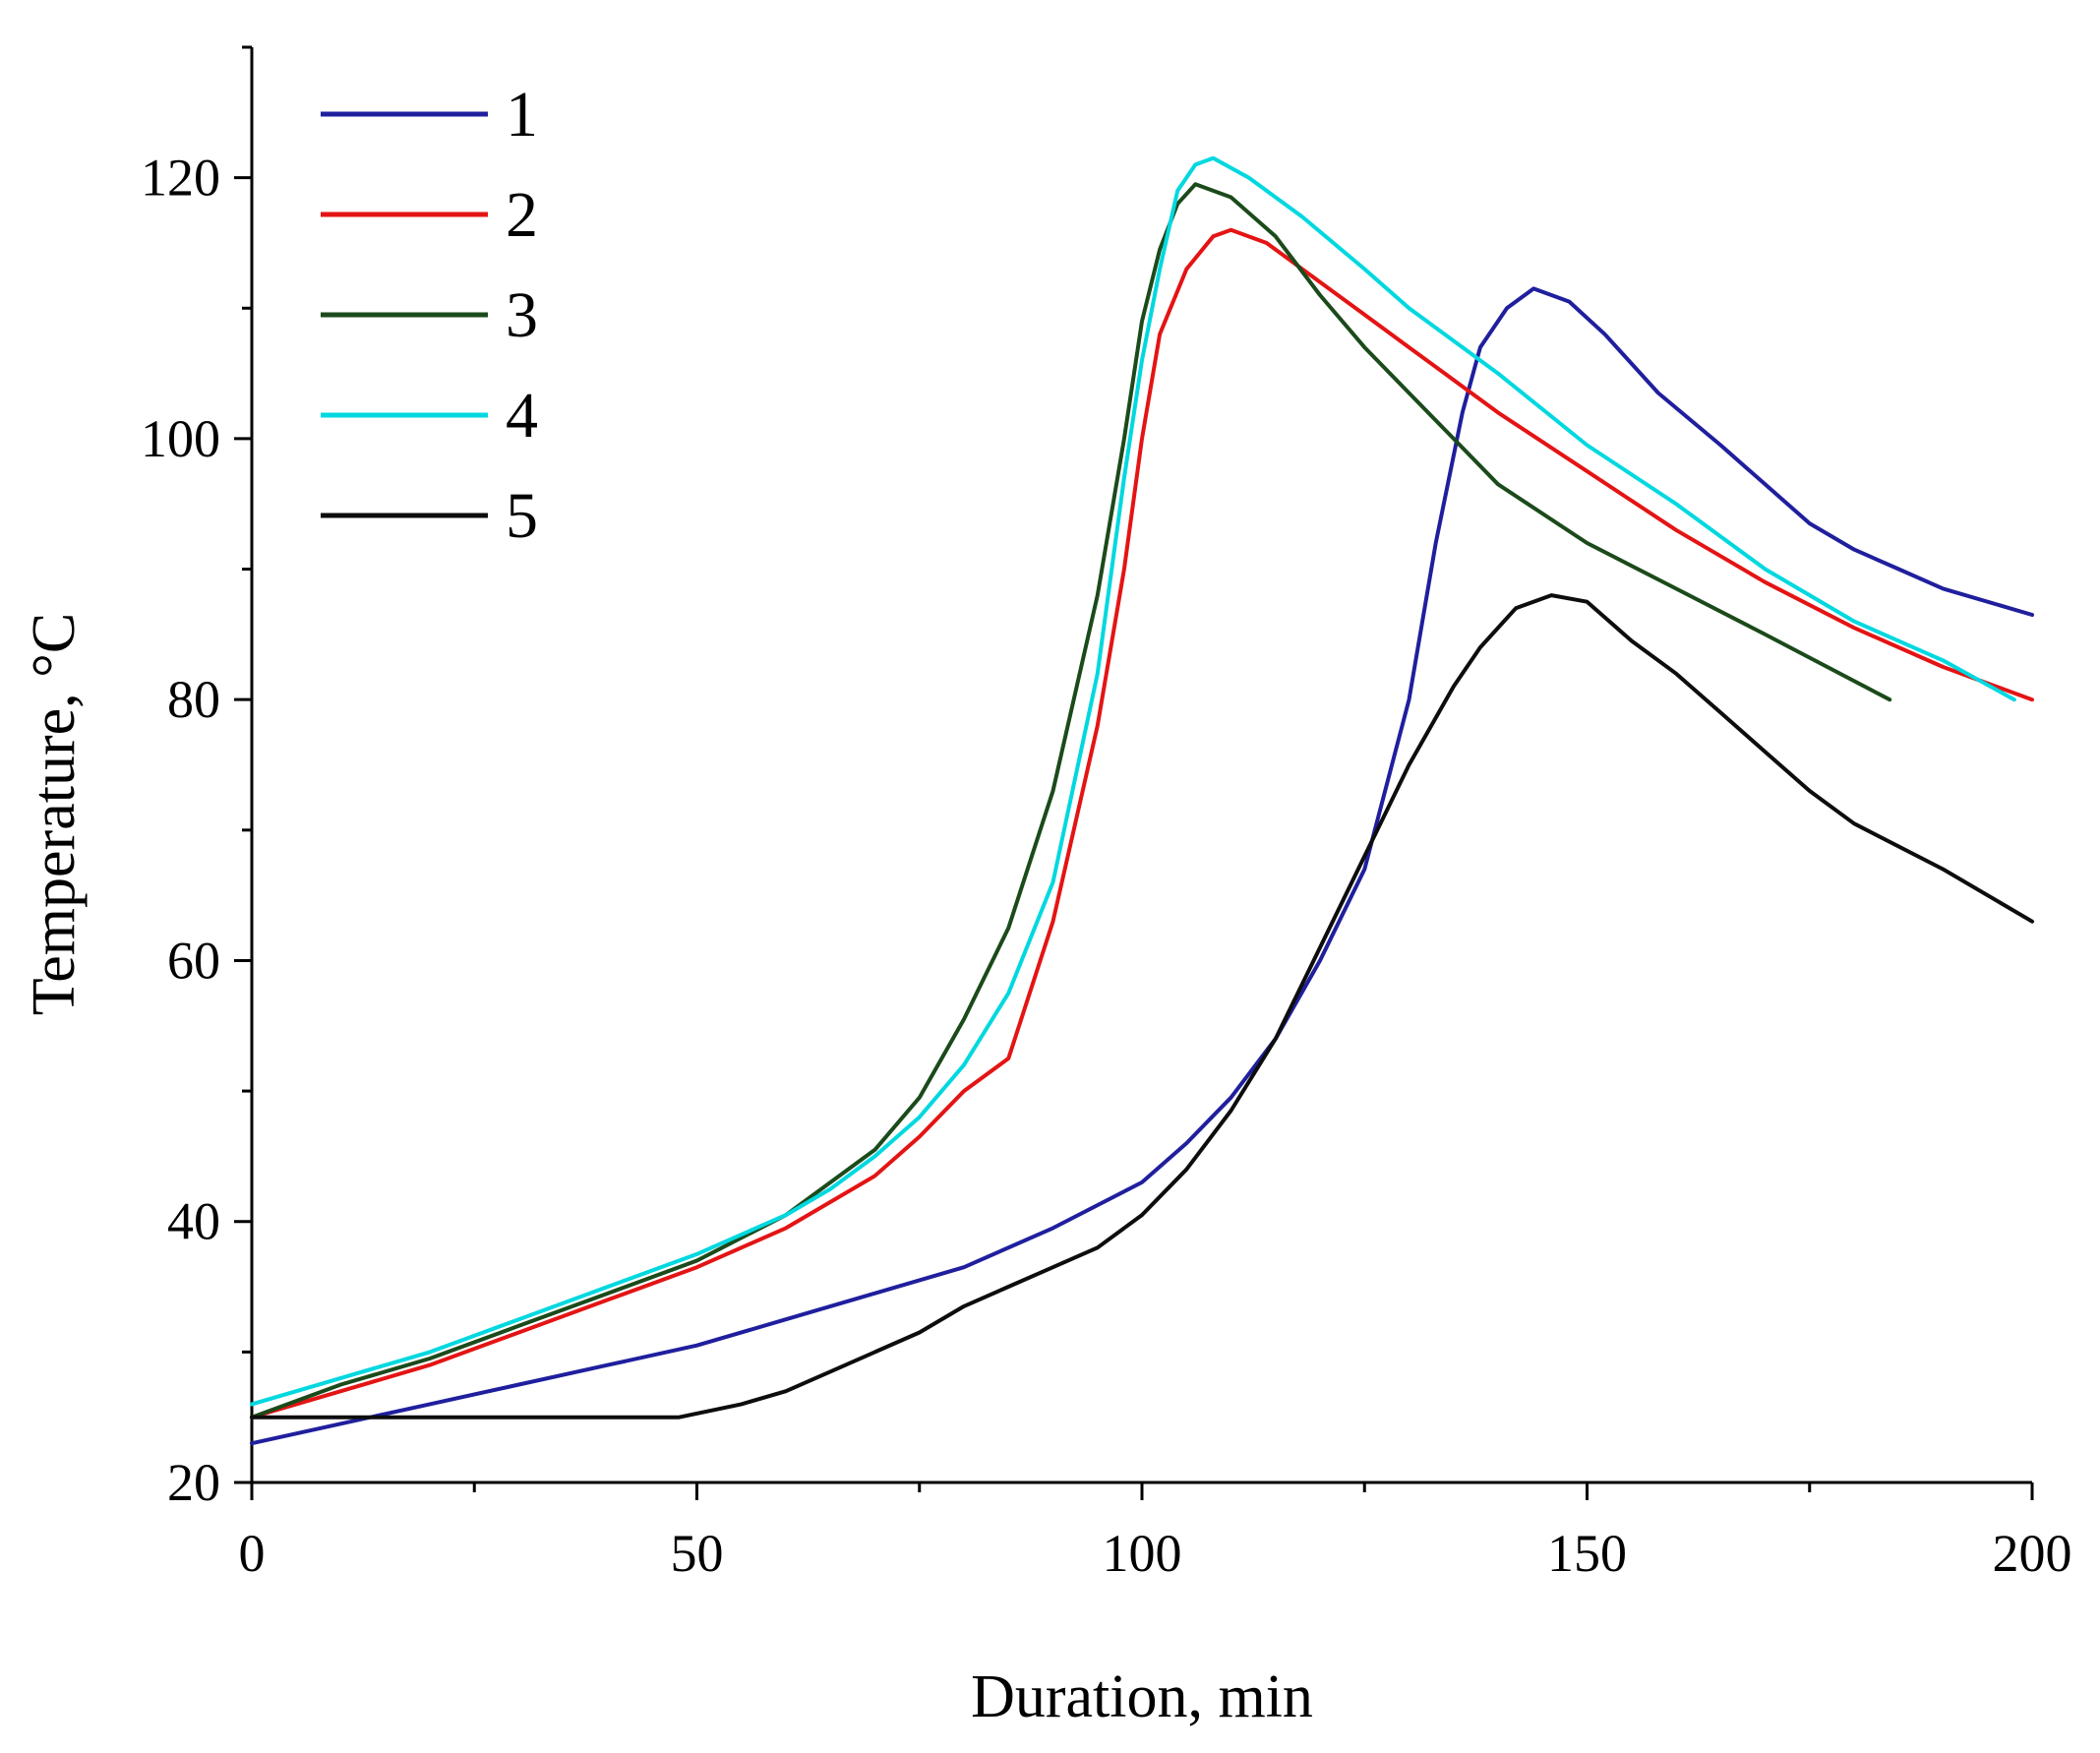 The image size is (2100, 1753). Describe the element at coordinates (1142, 1696) in the screenshot. I see `x-axis-title: Duration, min` at that location.